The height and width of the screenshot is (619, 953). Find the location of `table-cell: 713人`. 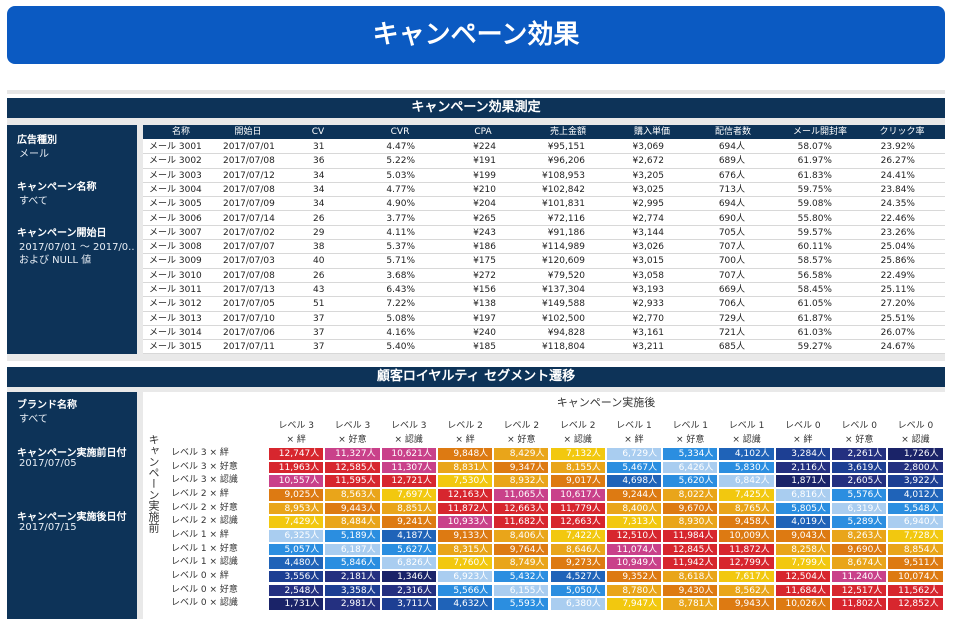

table-cell: 713人 is located at coordinates (731, 189).